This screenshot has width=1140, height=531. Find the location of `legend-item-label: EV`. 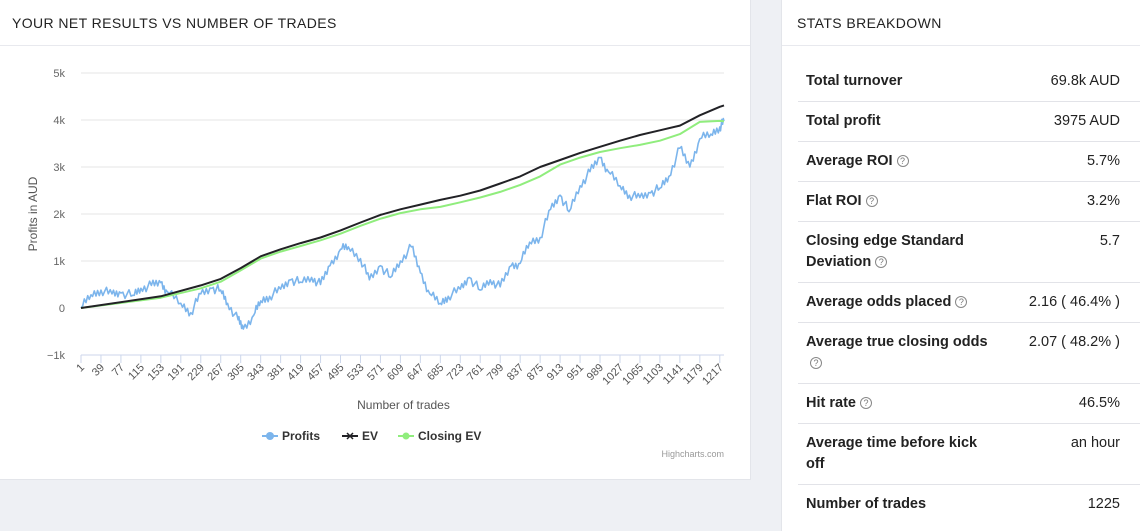

legend-item-label: EV is located at coordinates (370, 436).